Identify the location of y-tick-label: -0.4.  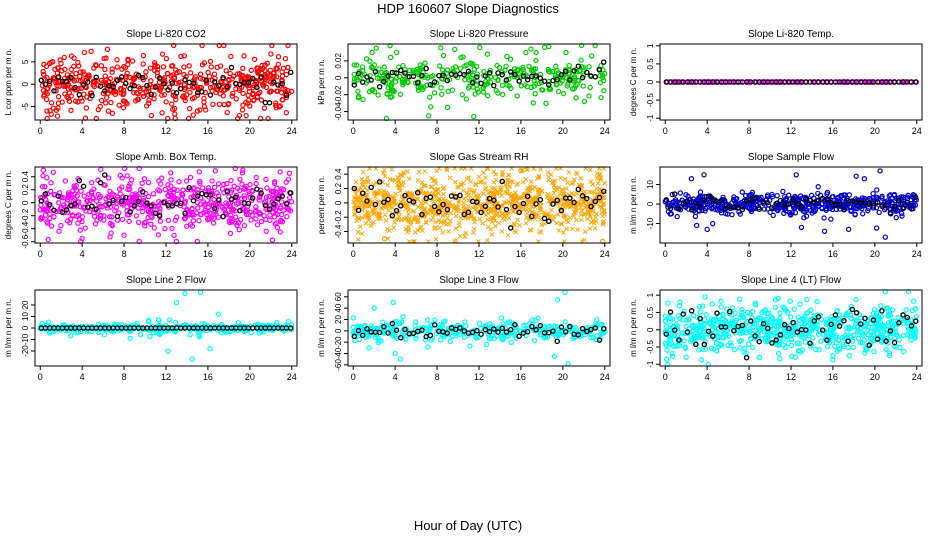
(338, 231).